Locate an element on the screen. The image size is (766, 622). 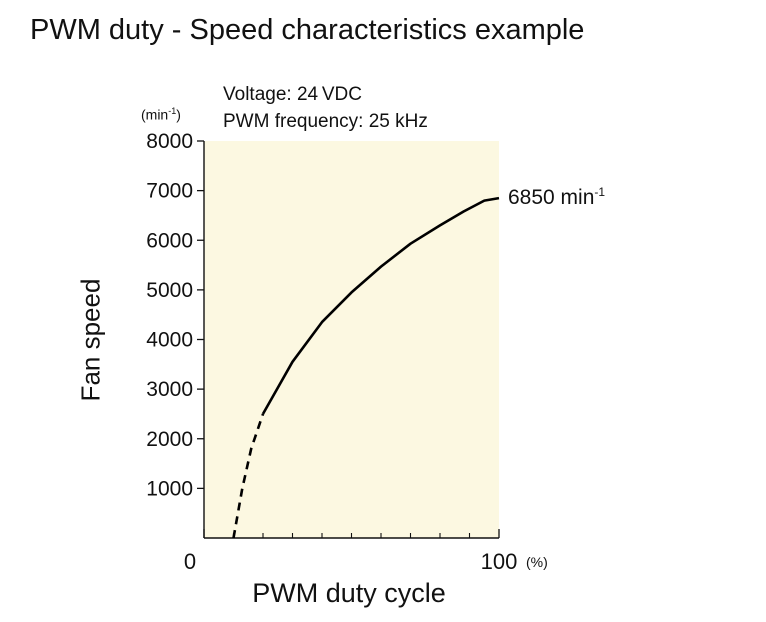
y-tick-label: 4000 is located at coordinates (169, 340).